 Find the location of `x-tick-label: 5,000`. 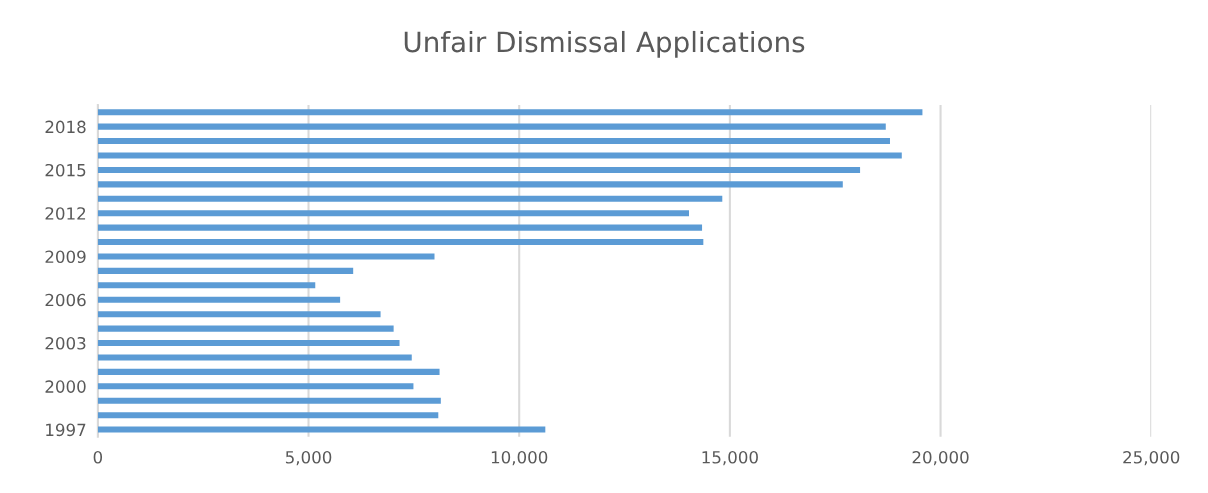

x-tick-label: 5,000 is located at coordinates (308, 458).